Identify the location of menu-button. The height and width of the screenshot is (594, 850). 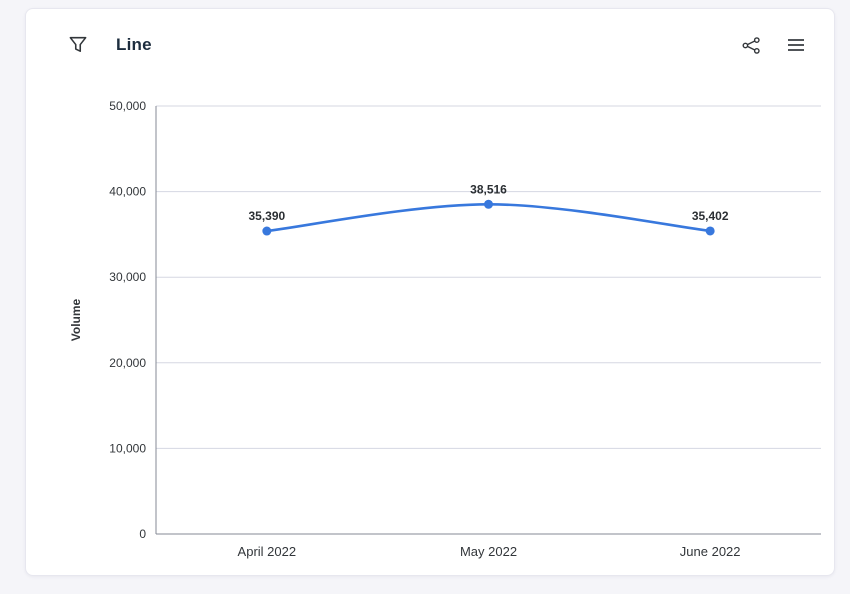
(796, 45).